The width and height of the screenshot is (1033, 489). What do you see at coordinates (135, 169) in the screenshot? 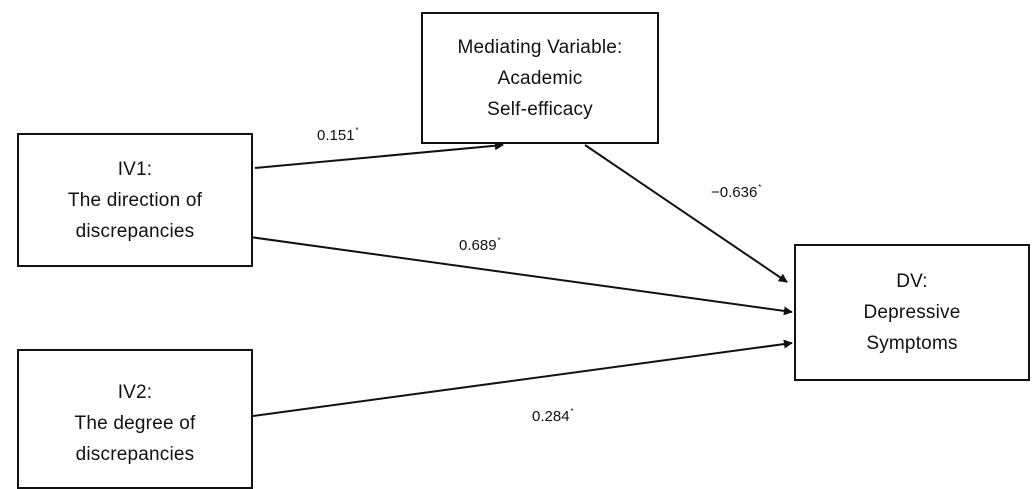
I see `iv1-label-line1: IV1:` at bounding box center [135, 169].